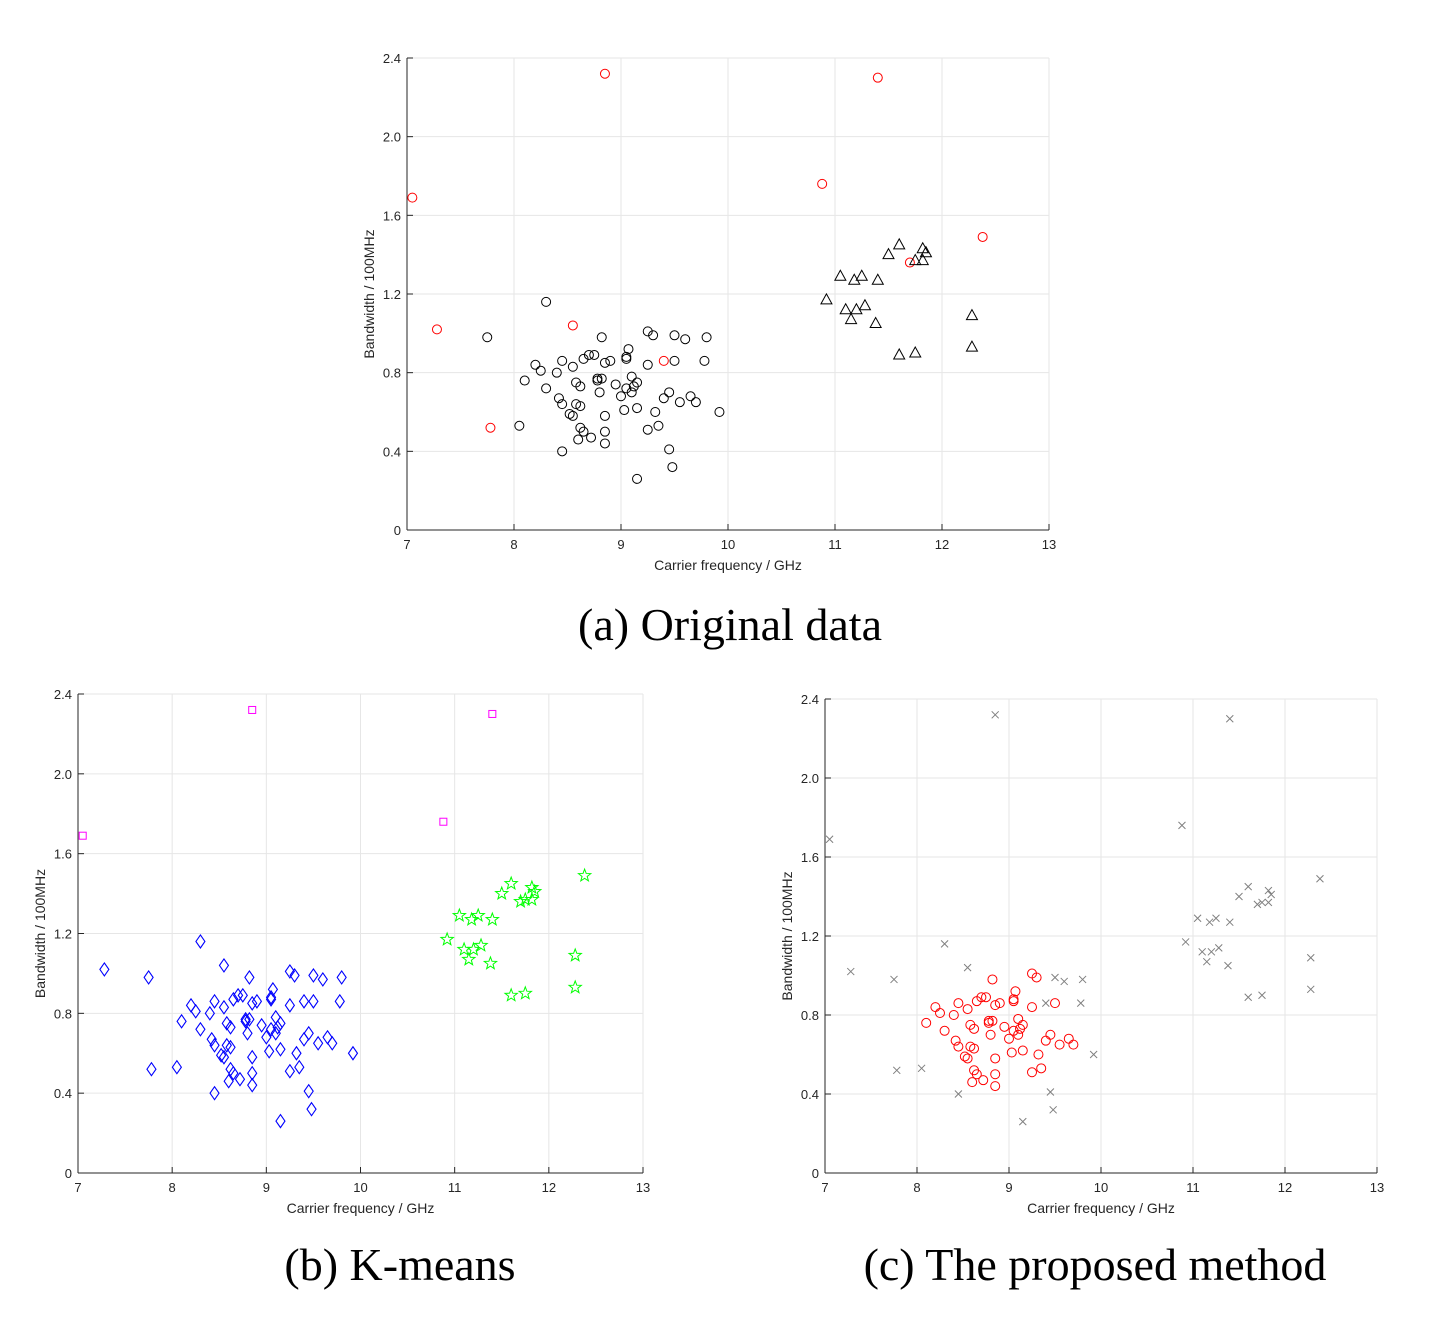  Describe the element at coordinates (643, 1187) in the screenshot. I see `x-tick-label: 13` at that location.